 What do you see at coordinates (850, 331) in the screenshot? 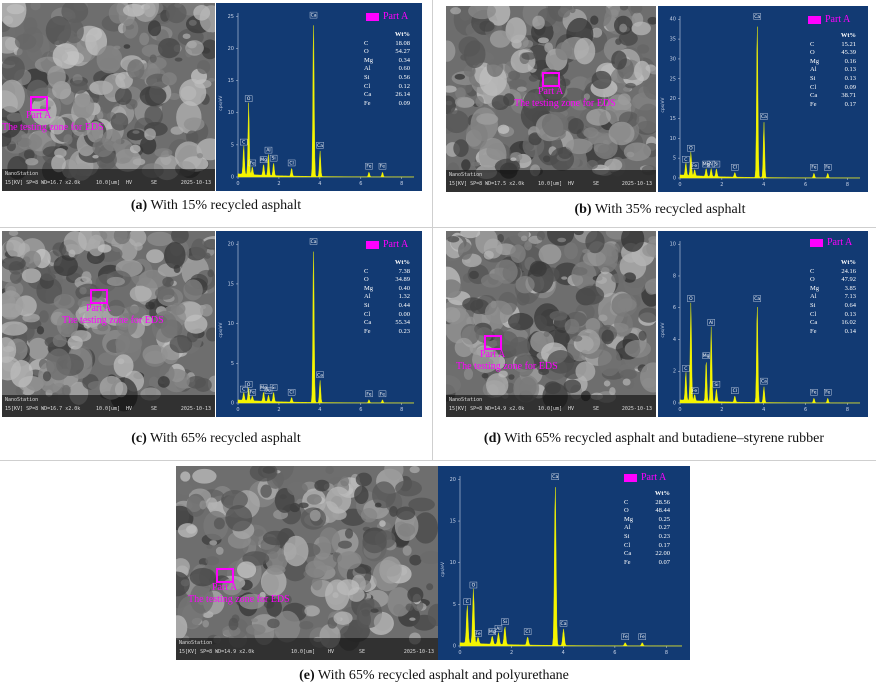
I see `element-value: 0.14` at bounding box center [850, 331].